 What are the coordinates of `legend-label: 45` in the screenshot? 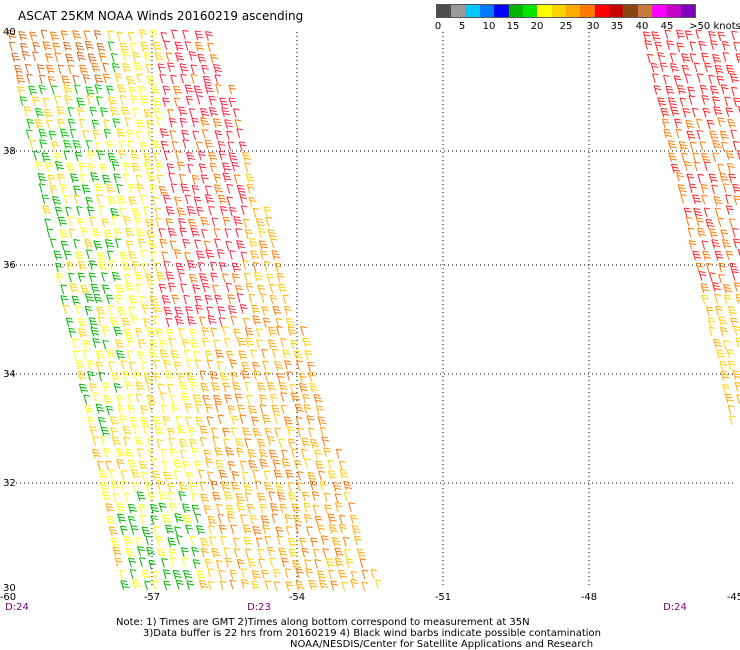 It's located at (667, 26).